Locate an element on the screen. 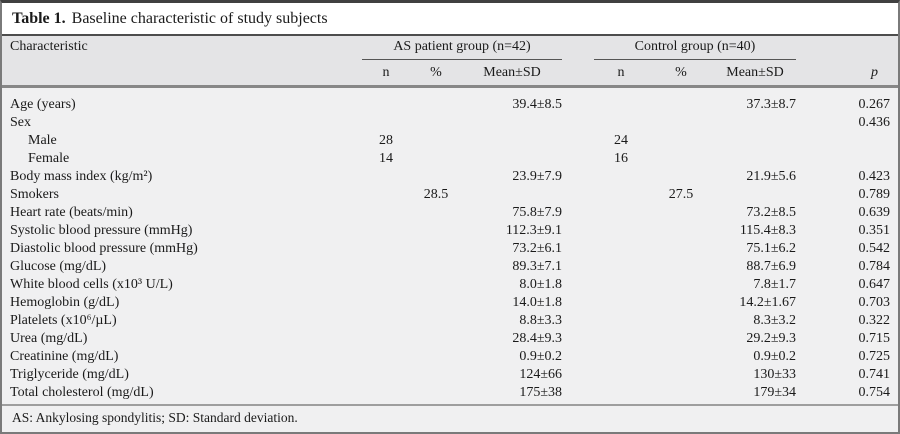 The width and height of the screenshot is (900, 434). table-row: Urea (mg/dL) 28.4±9.3 29.2±9.3 0.715 is located at coordinates (450, 339).